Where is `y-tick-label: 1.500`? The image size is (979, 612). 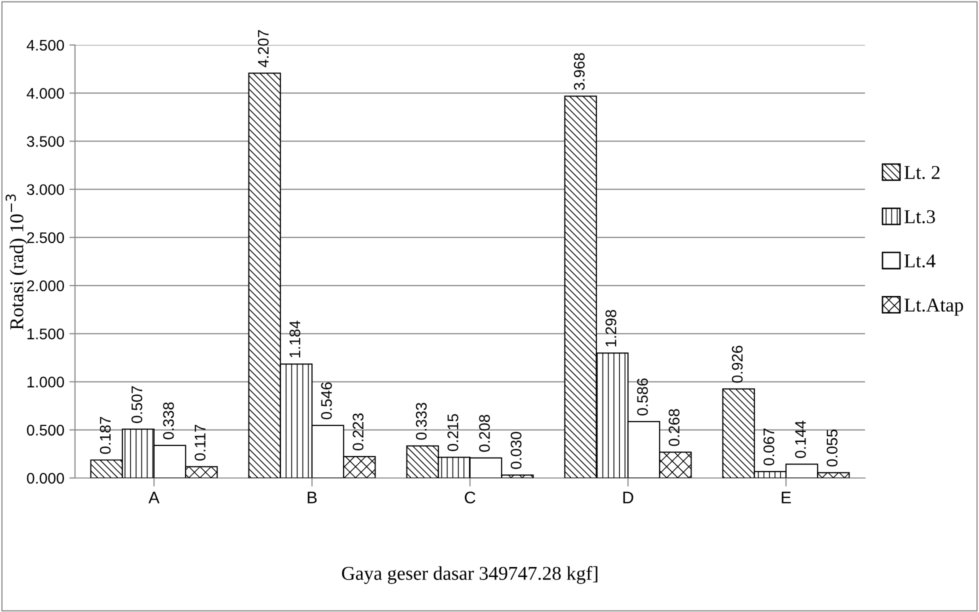 y-tick-label: 1.500 is located at coordinates (46, 334).